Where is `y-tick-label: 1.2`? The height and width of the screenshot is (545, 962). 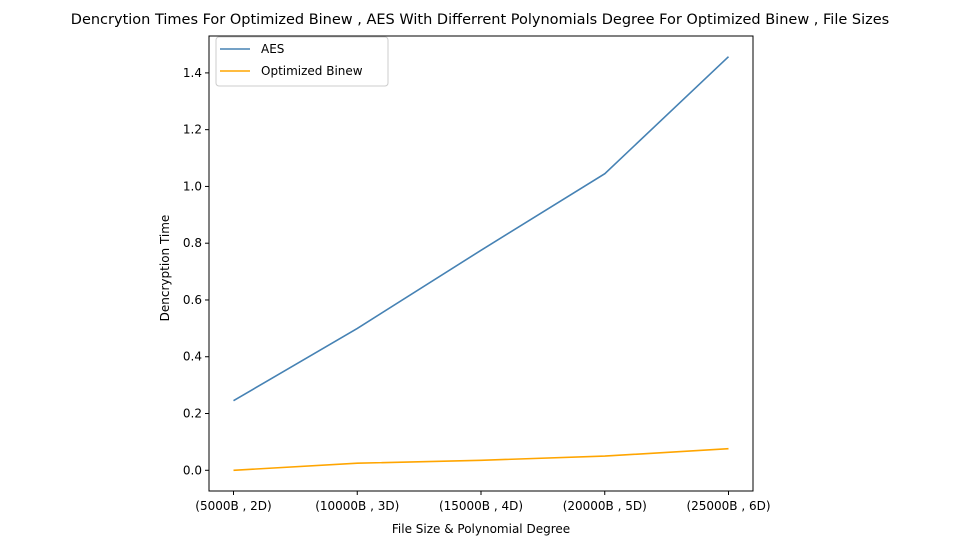 y-tick-label: 1.2 is located at coordinates (192, 130).